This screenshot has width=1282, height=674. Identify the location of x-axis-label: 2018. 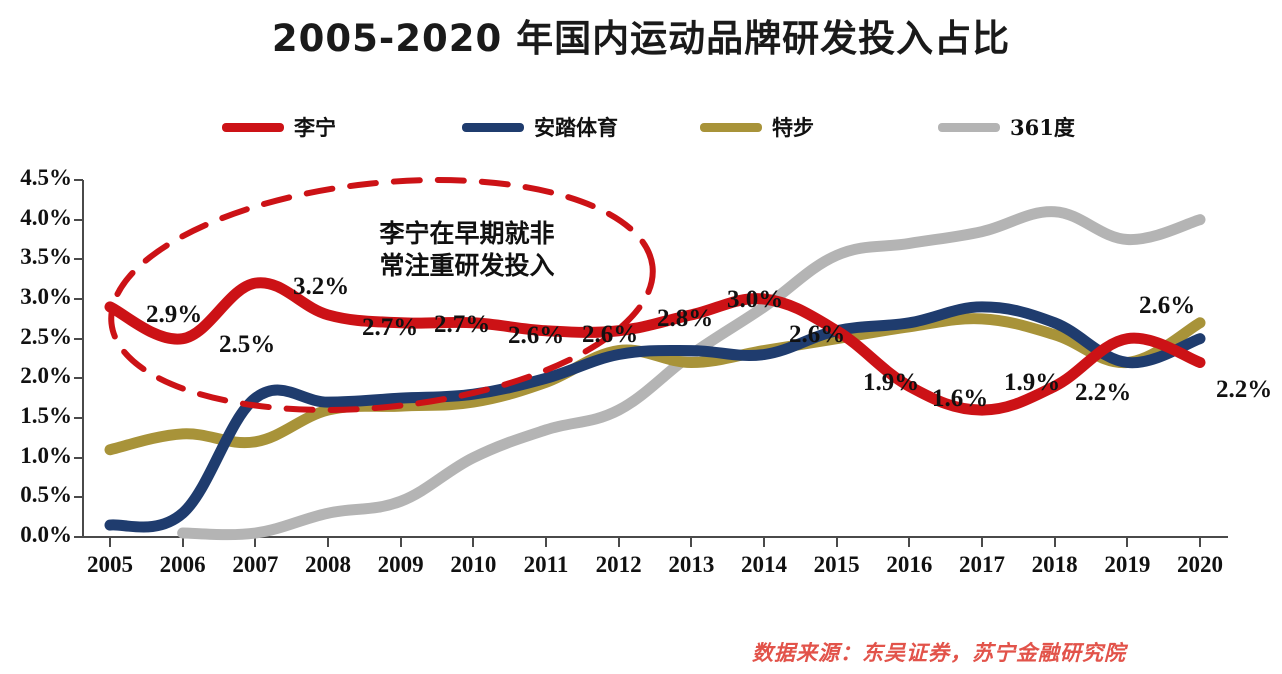
(1054, 564).